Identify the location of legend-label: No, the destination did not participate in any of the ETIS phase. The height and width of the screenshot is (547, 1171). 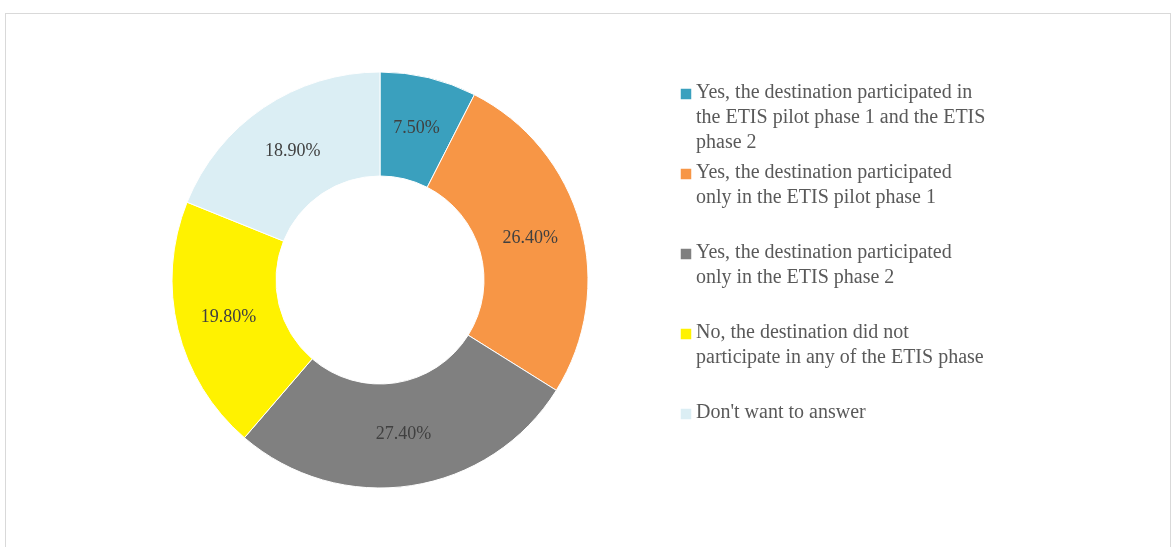
(840, 344).